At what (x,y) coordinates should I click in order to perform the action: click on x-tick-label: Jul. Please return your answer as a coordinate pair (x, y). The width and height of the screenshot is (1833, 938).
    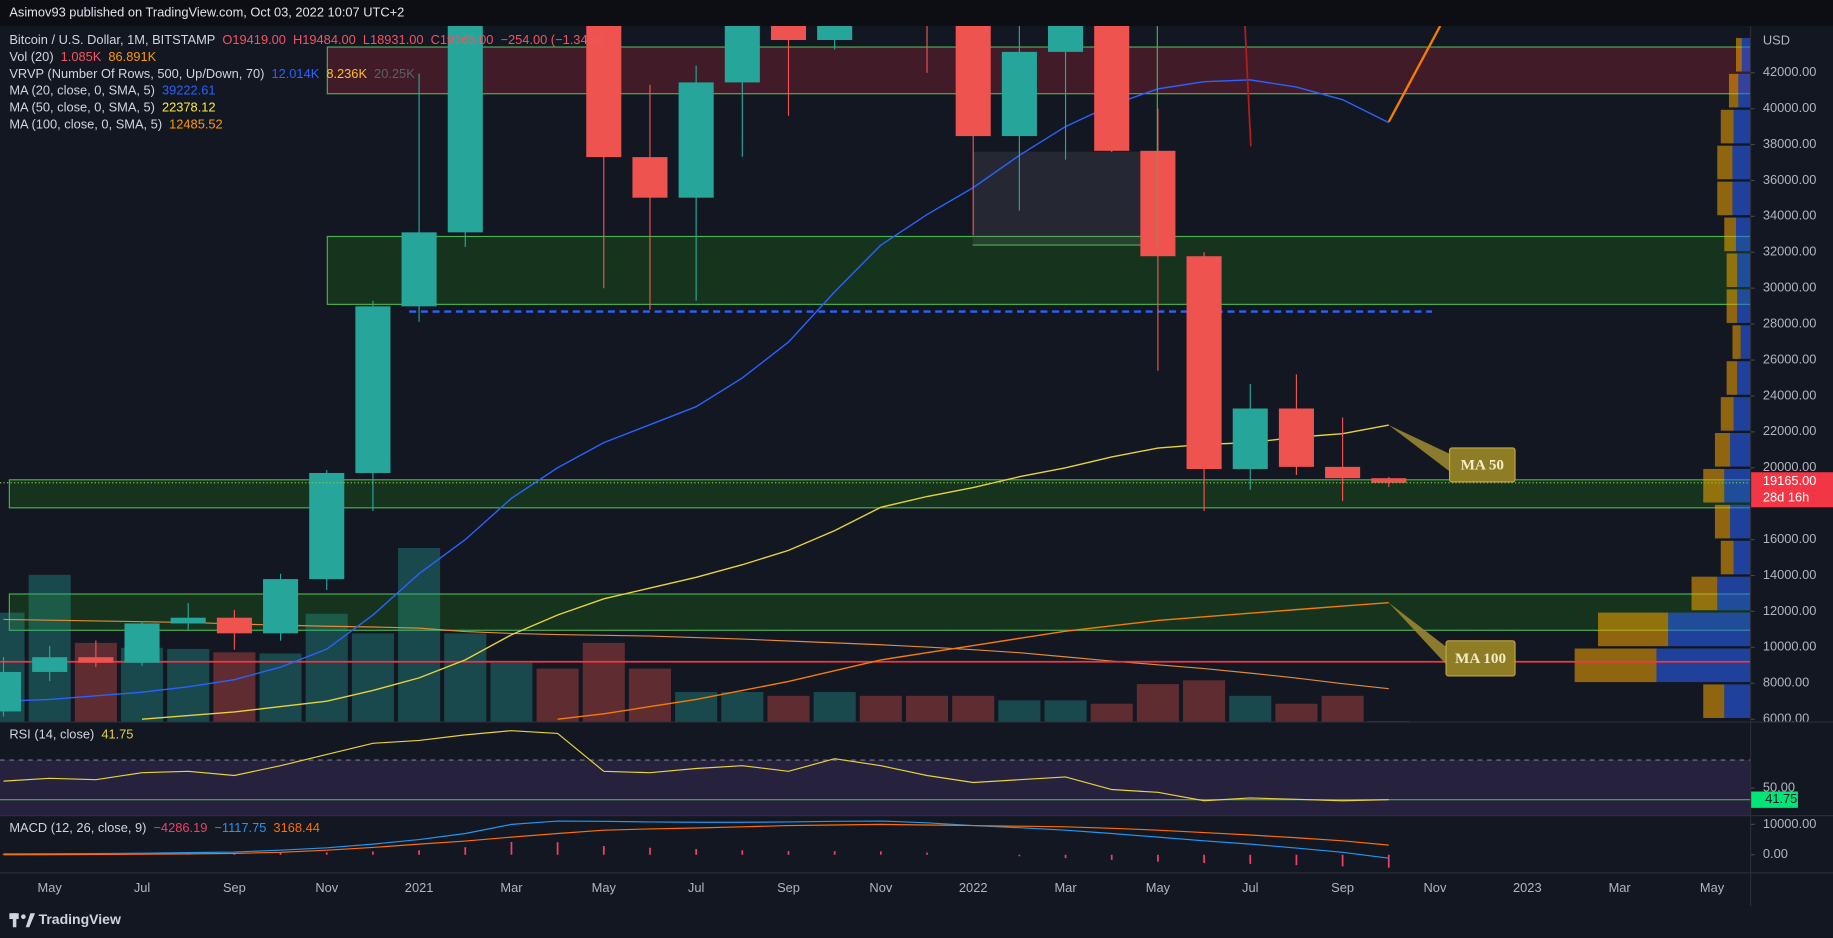
    Looking at the image, I should click on (1250, 887).